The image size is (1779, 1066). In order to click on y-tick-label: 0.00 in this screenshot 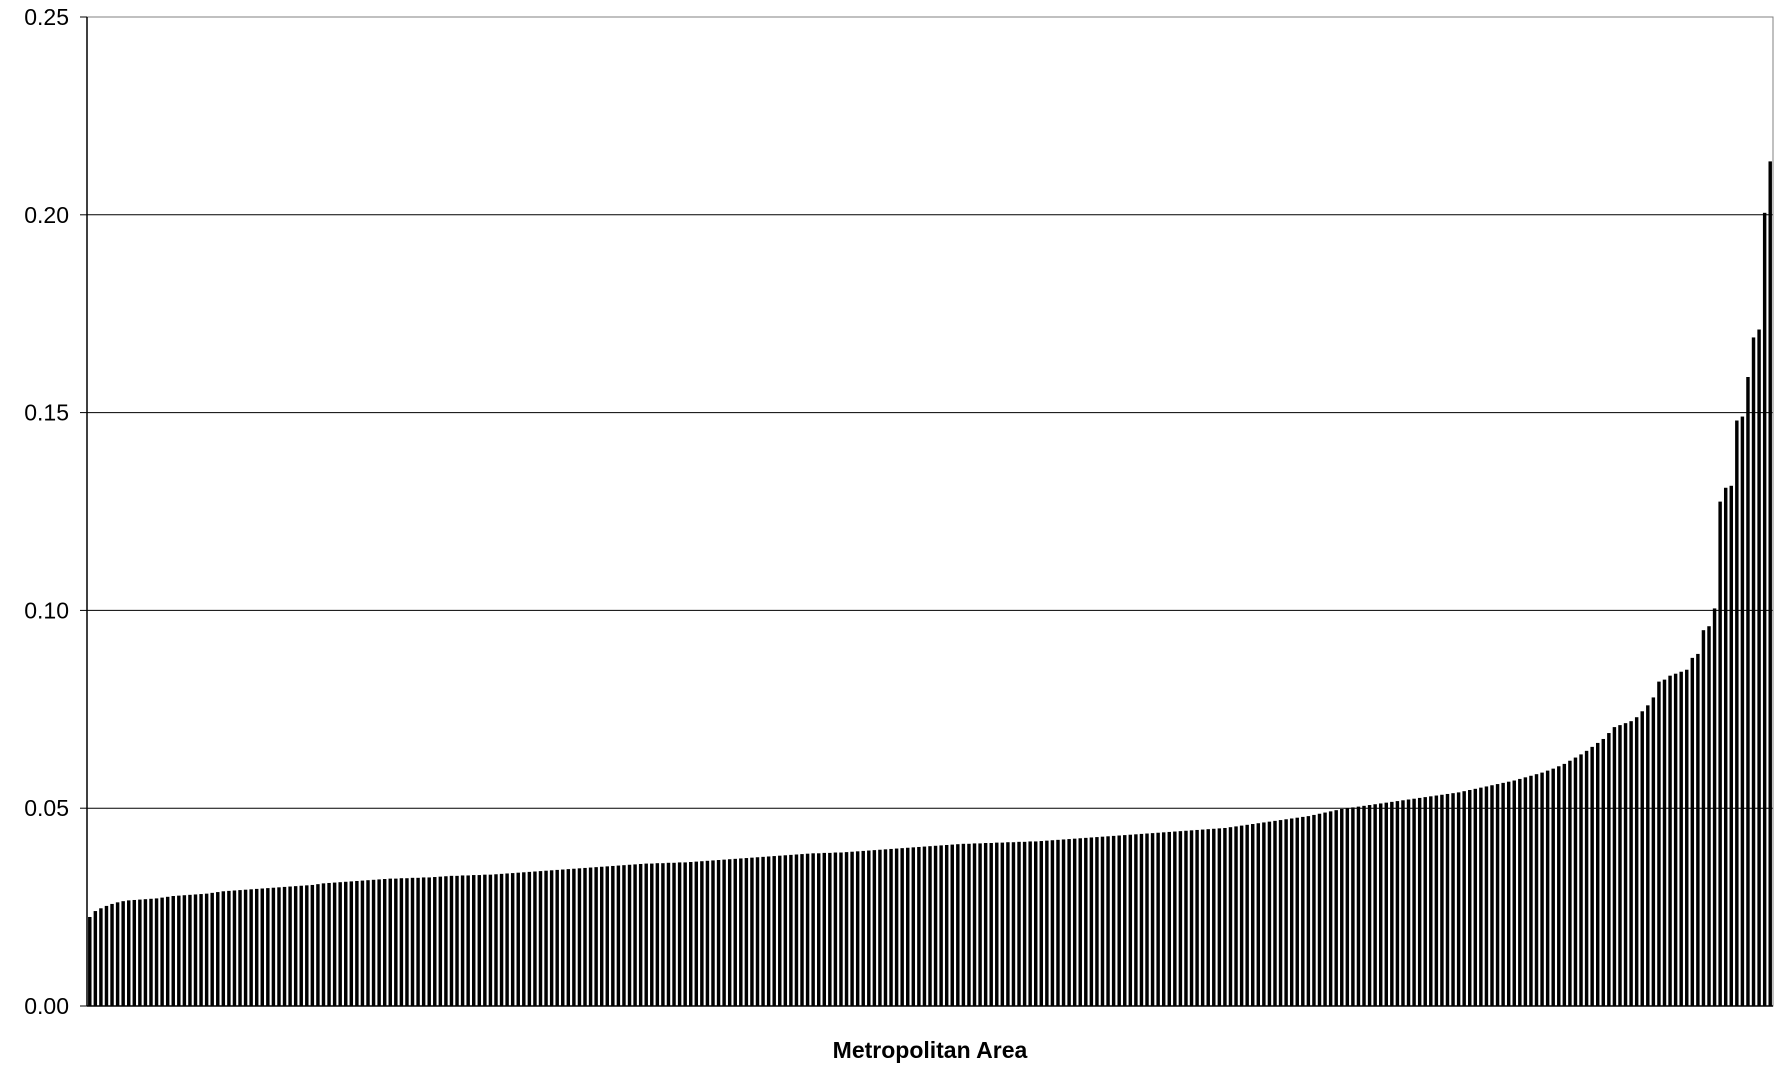, I will do `click(46, 1006)`.